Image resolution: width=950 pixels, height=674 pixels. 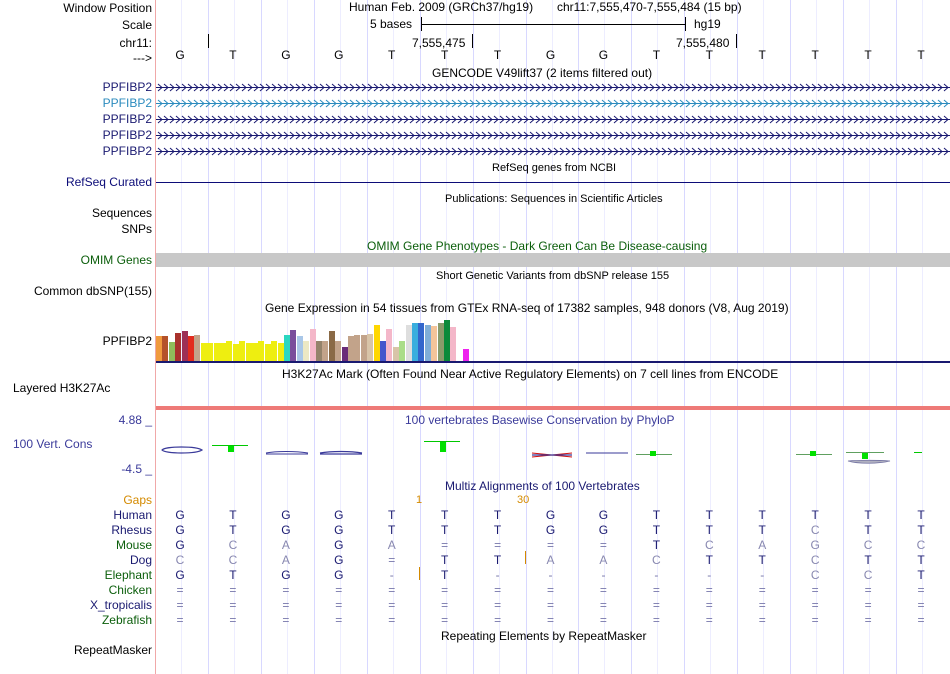 I want to click on phylop-track-label: 100 Vert. Cons, so click(x=53, y=444).